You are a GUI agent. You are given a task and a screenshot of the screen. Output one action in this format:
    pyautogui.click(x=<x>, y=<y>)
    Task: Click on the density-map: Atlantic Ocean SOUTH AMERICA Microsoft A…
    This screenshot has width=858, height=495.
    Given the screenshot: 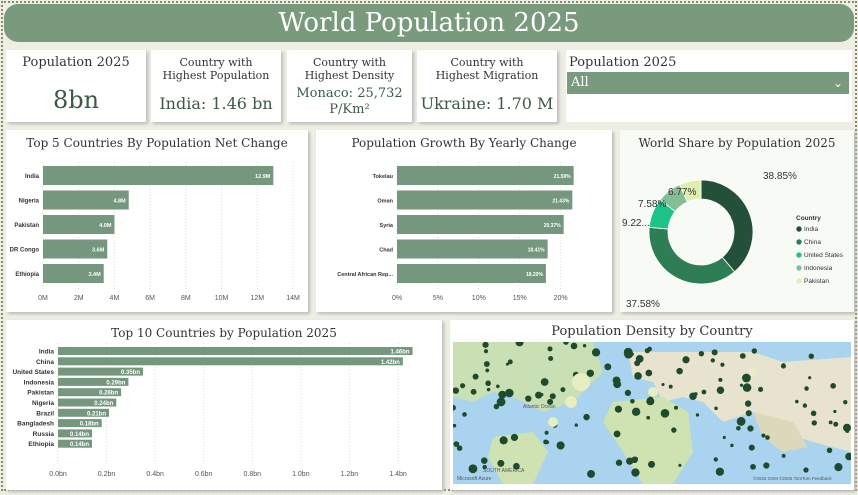 What is the action you would take?
    pyautogui.click(x=652, y=413)
    